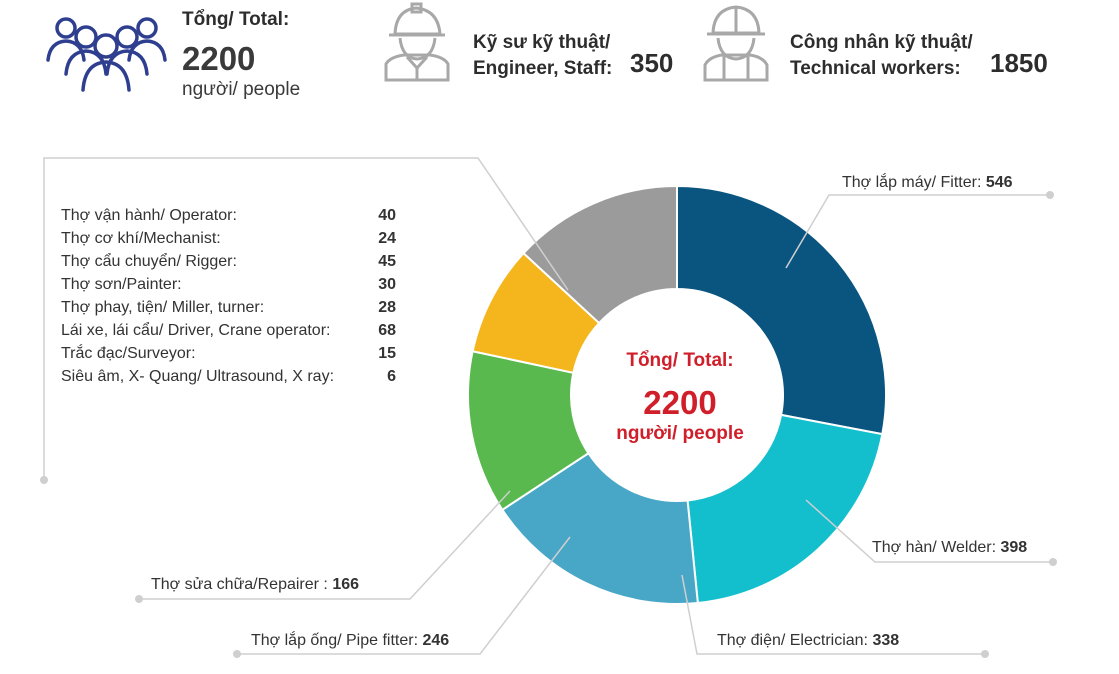 The width and height of the screenshot is (1119, 674). Describe the element at coordinates (999, 182) in the screenshot. I see `callout-value: 546` at that location.